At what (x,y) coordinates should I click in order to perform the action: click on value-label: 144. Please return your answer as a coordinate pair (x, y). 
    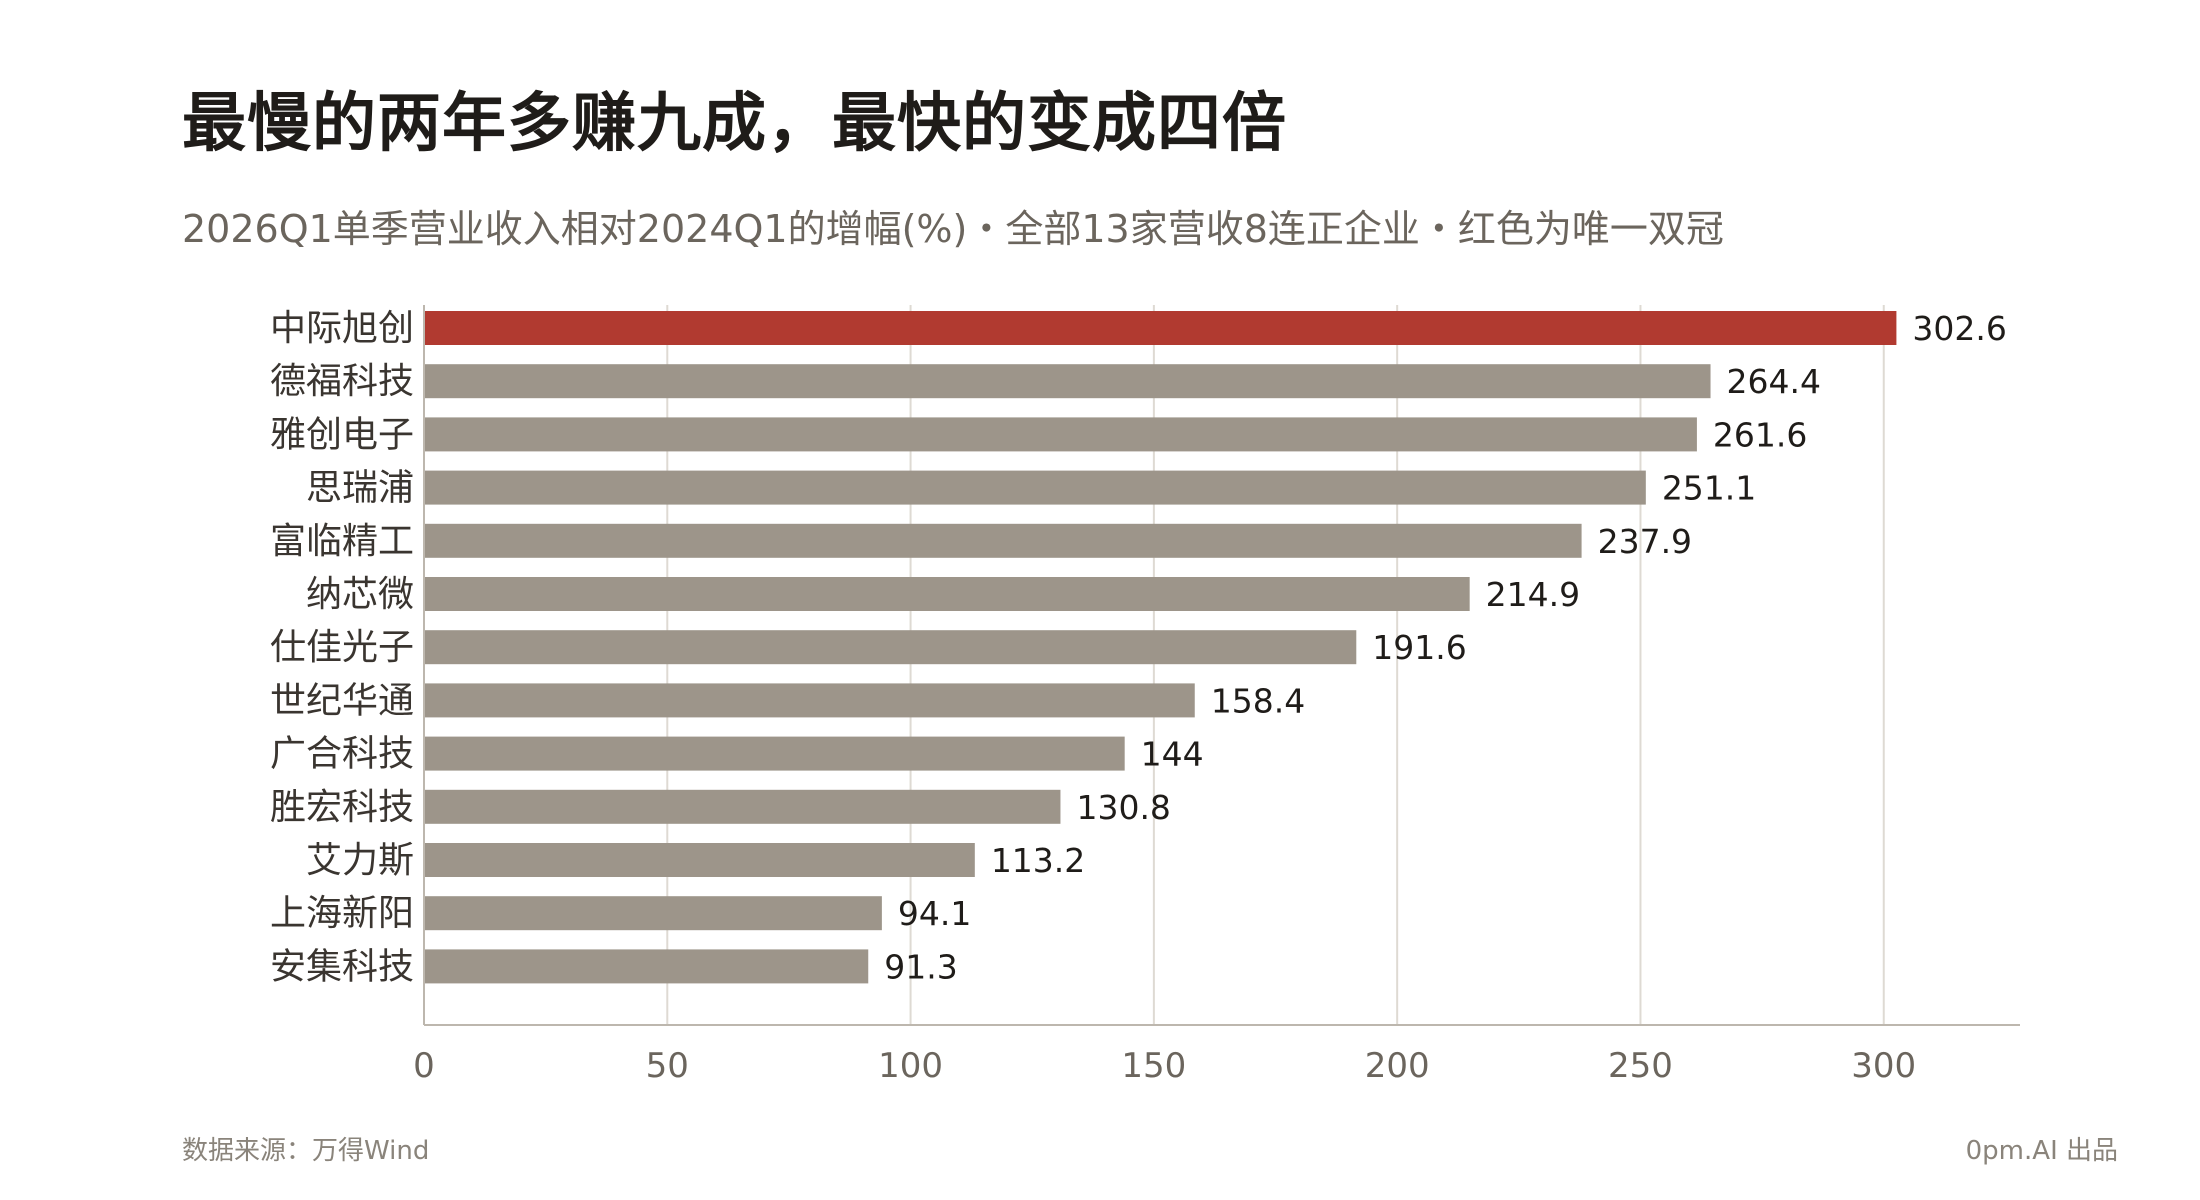
    Looking at the image, I should click on (1172, 754).